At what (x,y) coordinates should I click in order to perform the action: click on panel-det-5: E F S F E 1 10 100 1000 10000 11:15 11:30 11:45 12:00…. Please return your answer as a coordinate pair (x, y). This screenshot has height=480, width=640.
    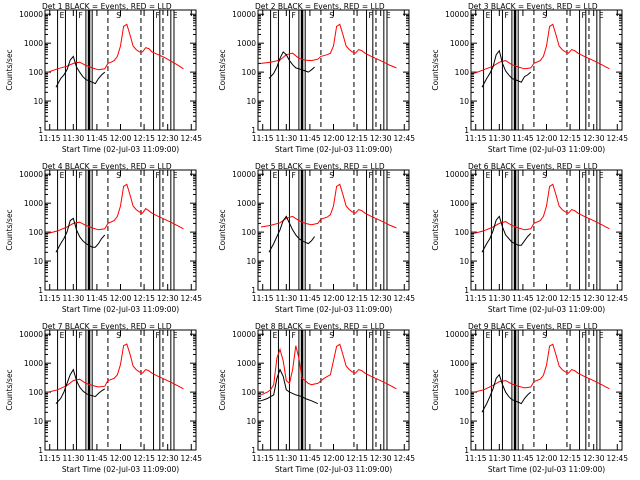
    Looking at the image, I should click on (316, 238).